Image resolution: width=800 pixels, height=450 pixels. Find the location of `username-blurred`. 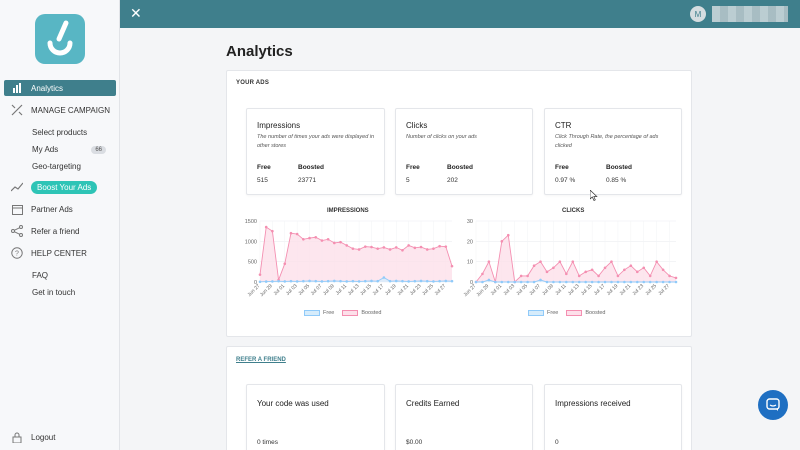

username-blurred is located at coordinates (750, 14).